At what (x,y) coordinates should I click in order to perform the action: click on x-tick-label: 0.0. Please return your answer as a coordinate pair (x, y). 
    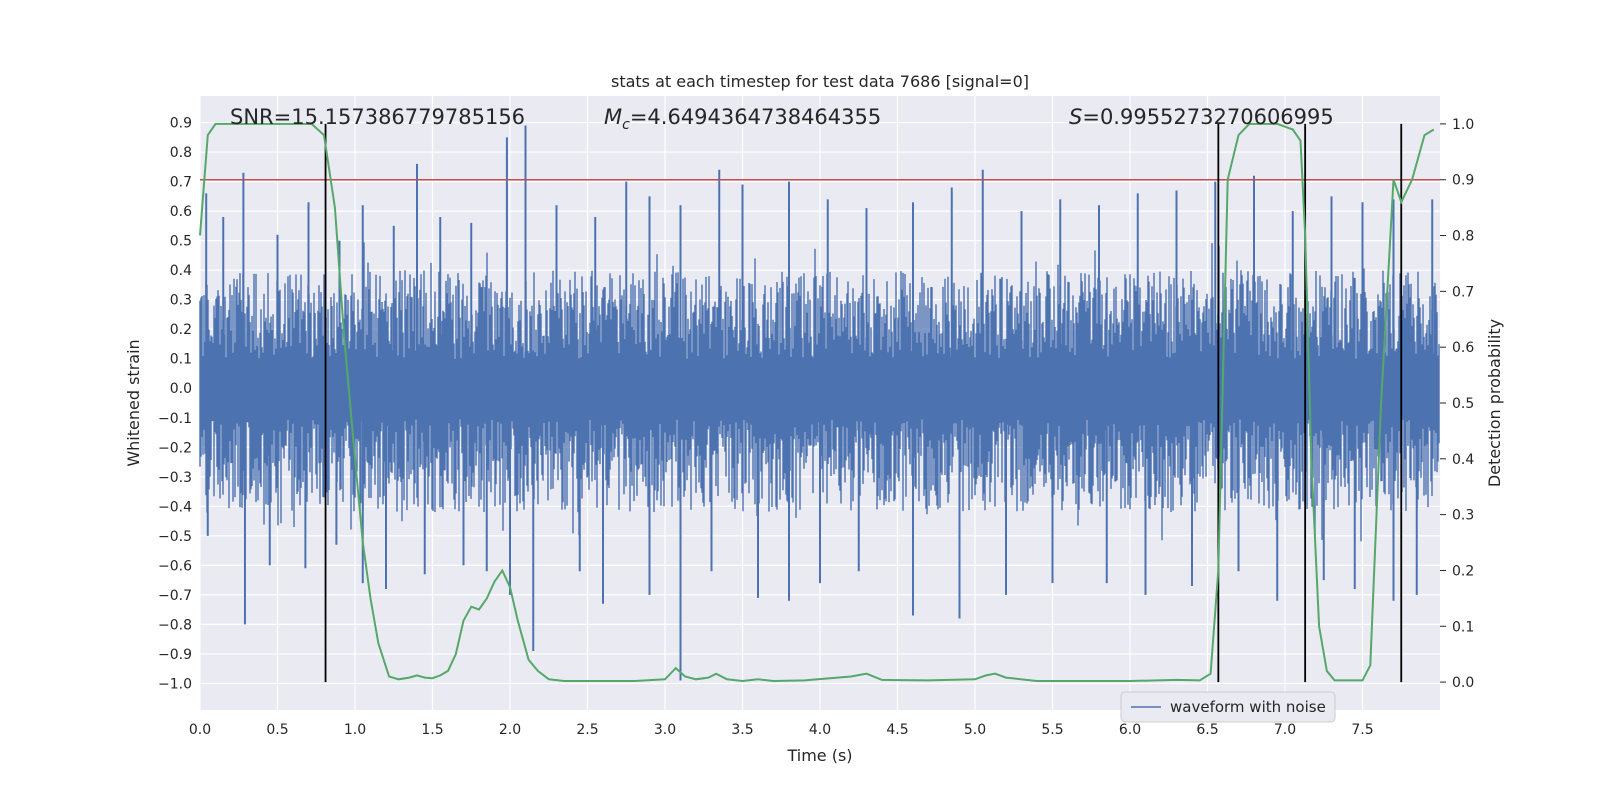
    Looking at the image, I should click on (200, 730).